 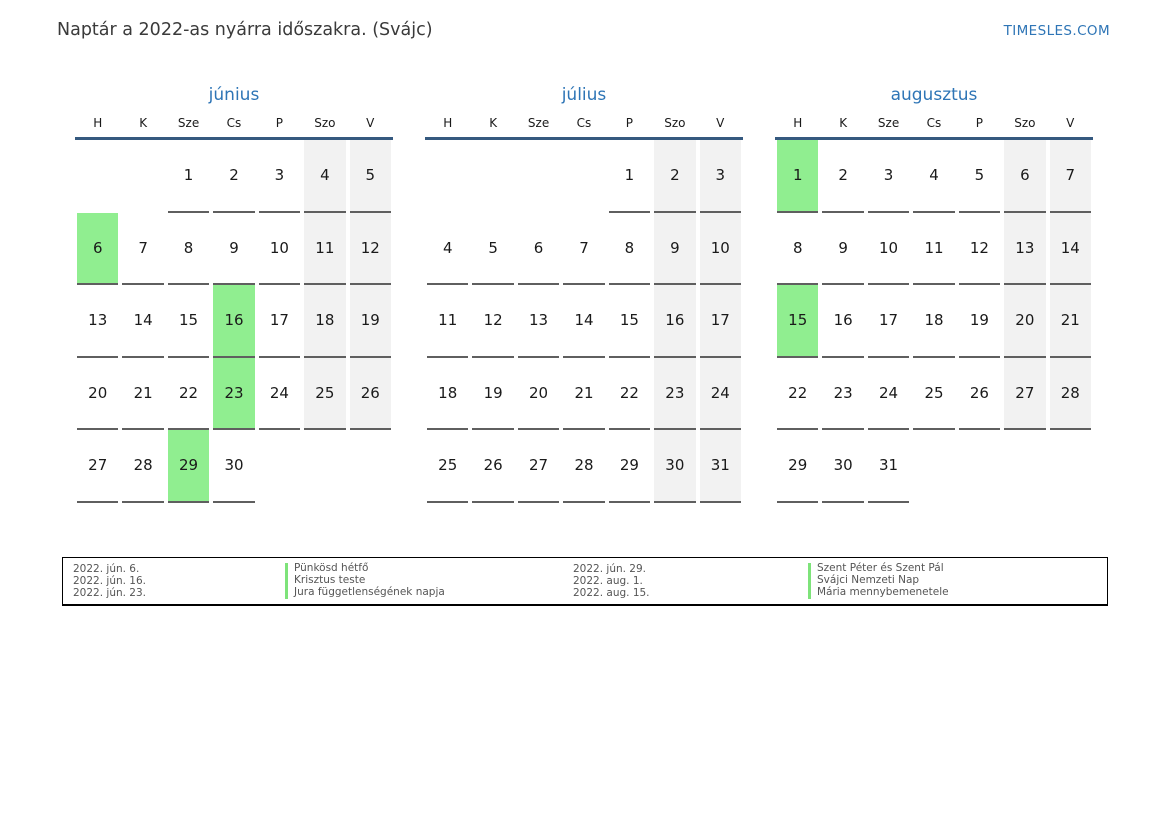 I want to click on day-number: 9, so click(x=675, y=248).